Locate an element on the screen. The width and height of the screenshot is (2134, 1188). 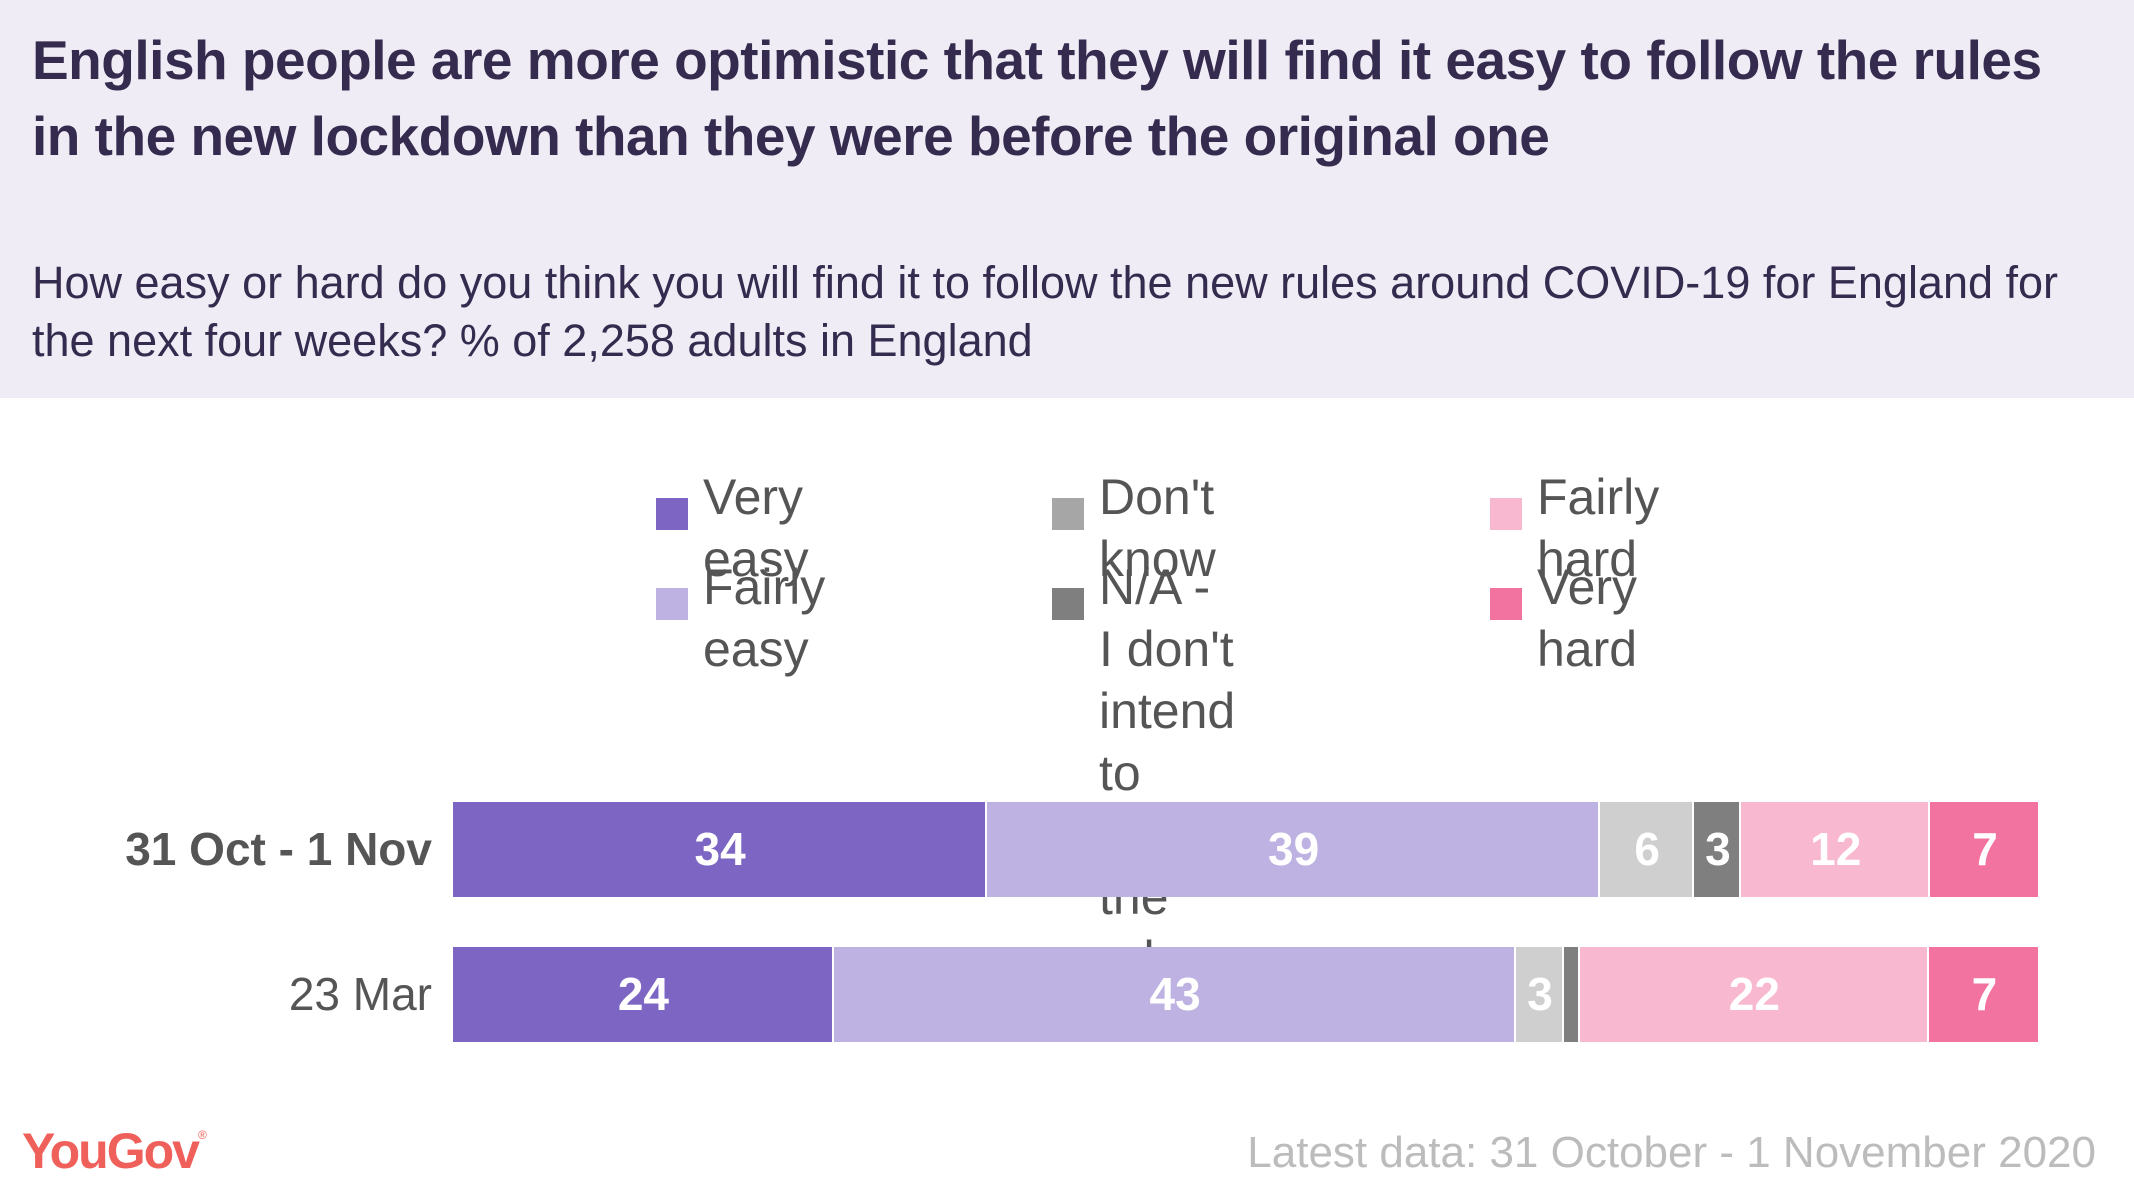
data-label-very-easy-31-oct-1-nov: 34 is located at coordinates (720, 849).